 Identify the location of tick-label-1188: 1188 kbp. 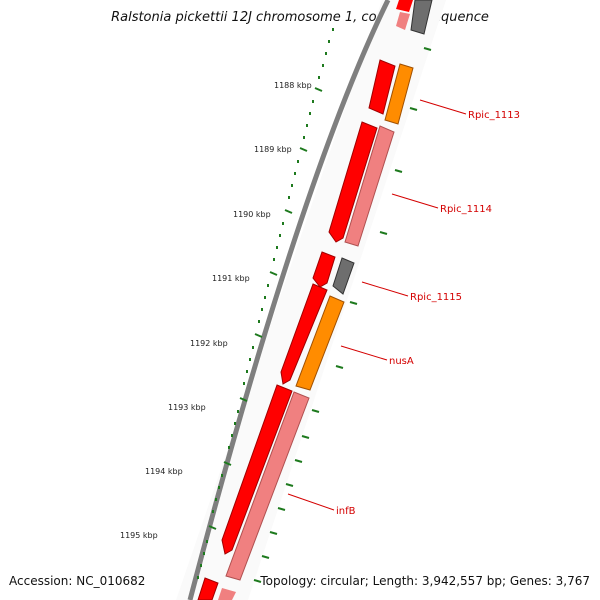
(293, 85).